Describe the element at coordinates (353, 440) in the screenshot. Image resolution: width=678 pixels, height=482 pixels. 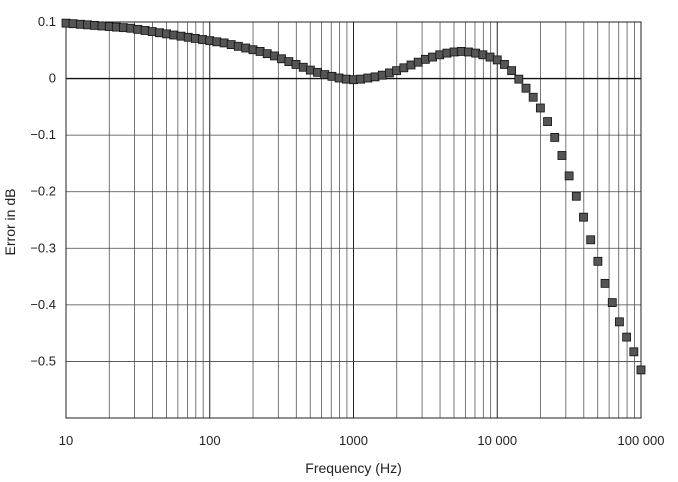
I see `x-tick-label: 1000` at that location.